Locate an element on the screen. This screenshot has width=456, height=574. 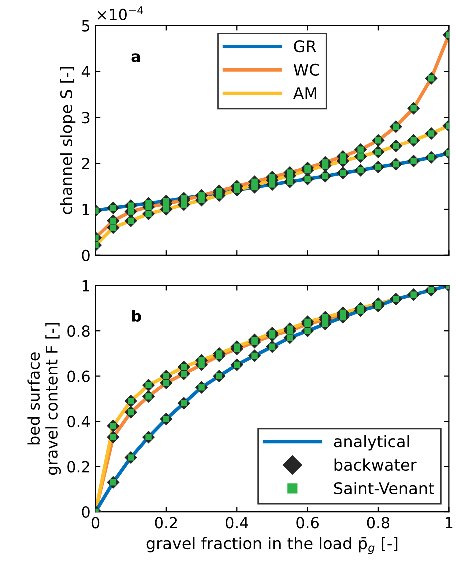
legend-label: GR is located at coordinates (305, 46).